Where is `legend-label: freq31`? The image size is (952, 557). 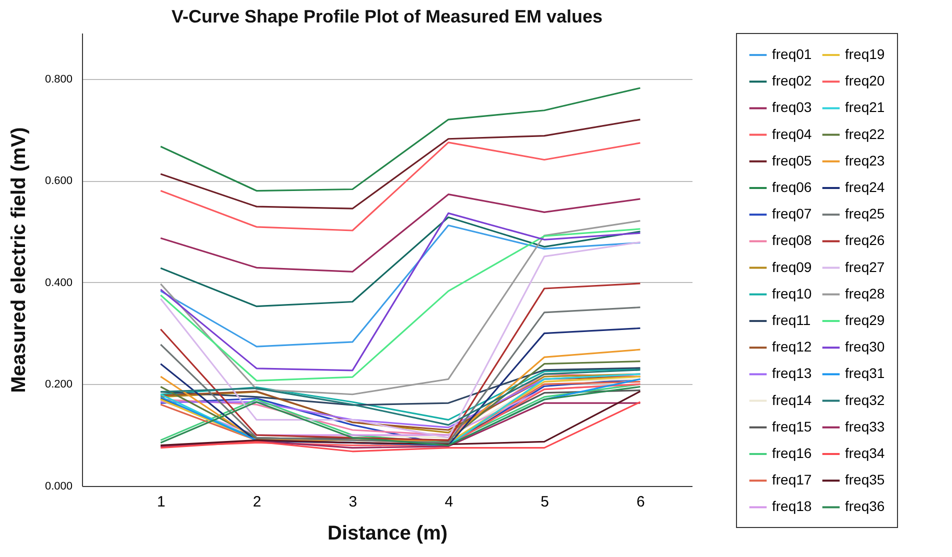 legend-label: freq31 is located at coordinates (865, 373).